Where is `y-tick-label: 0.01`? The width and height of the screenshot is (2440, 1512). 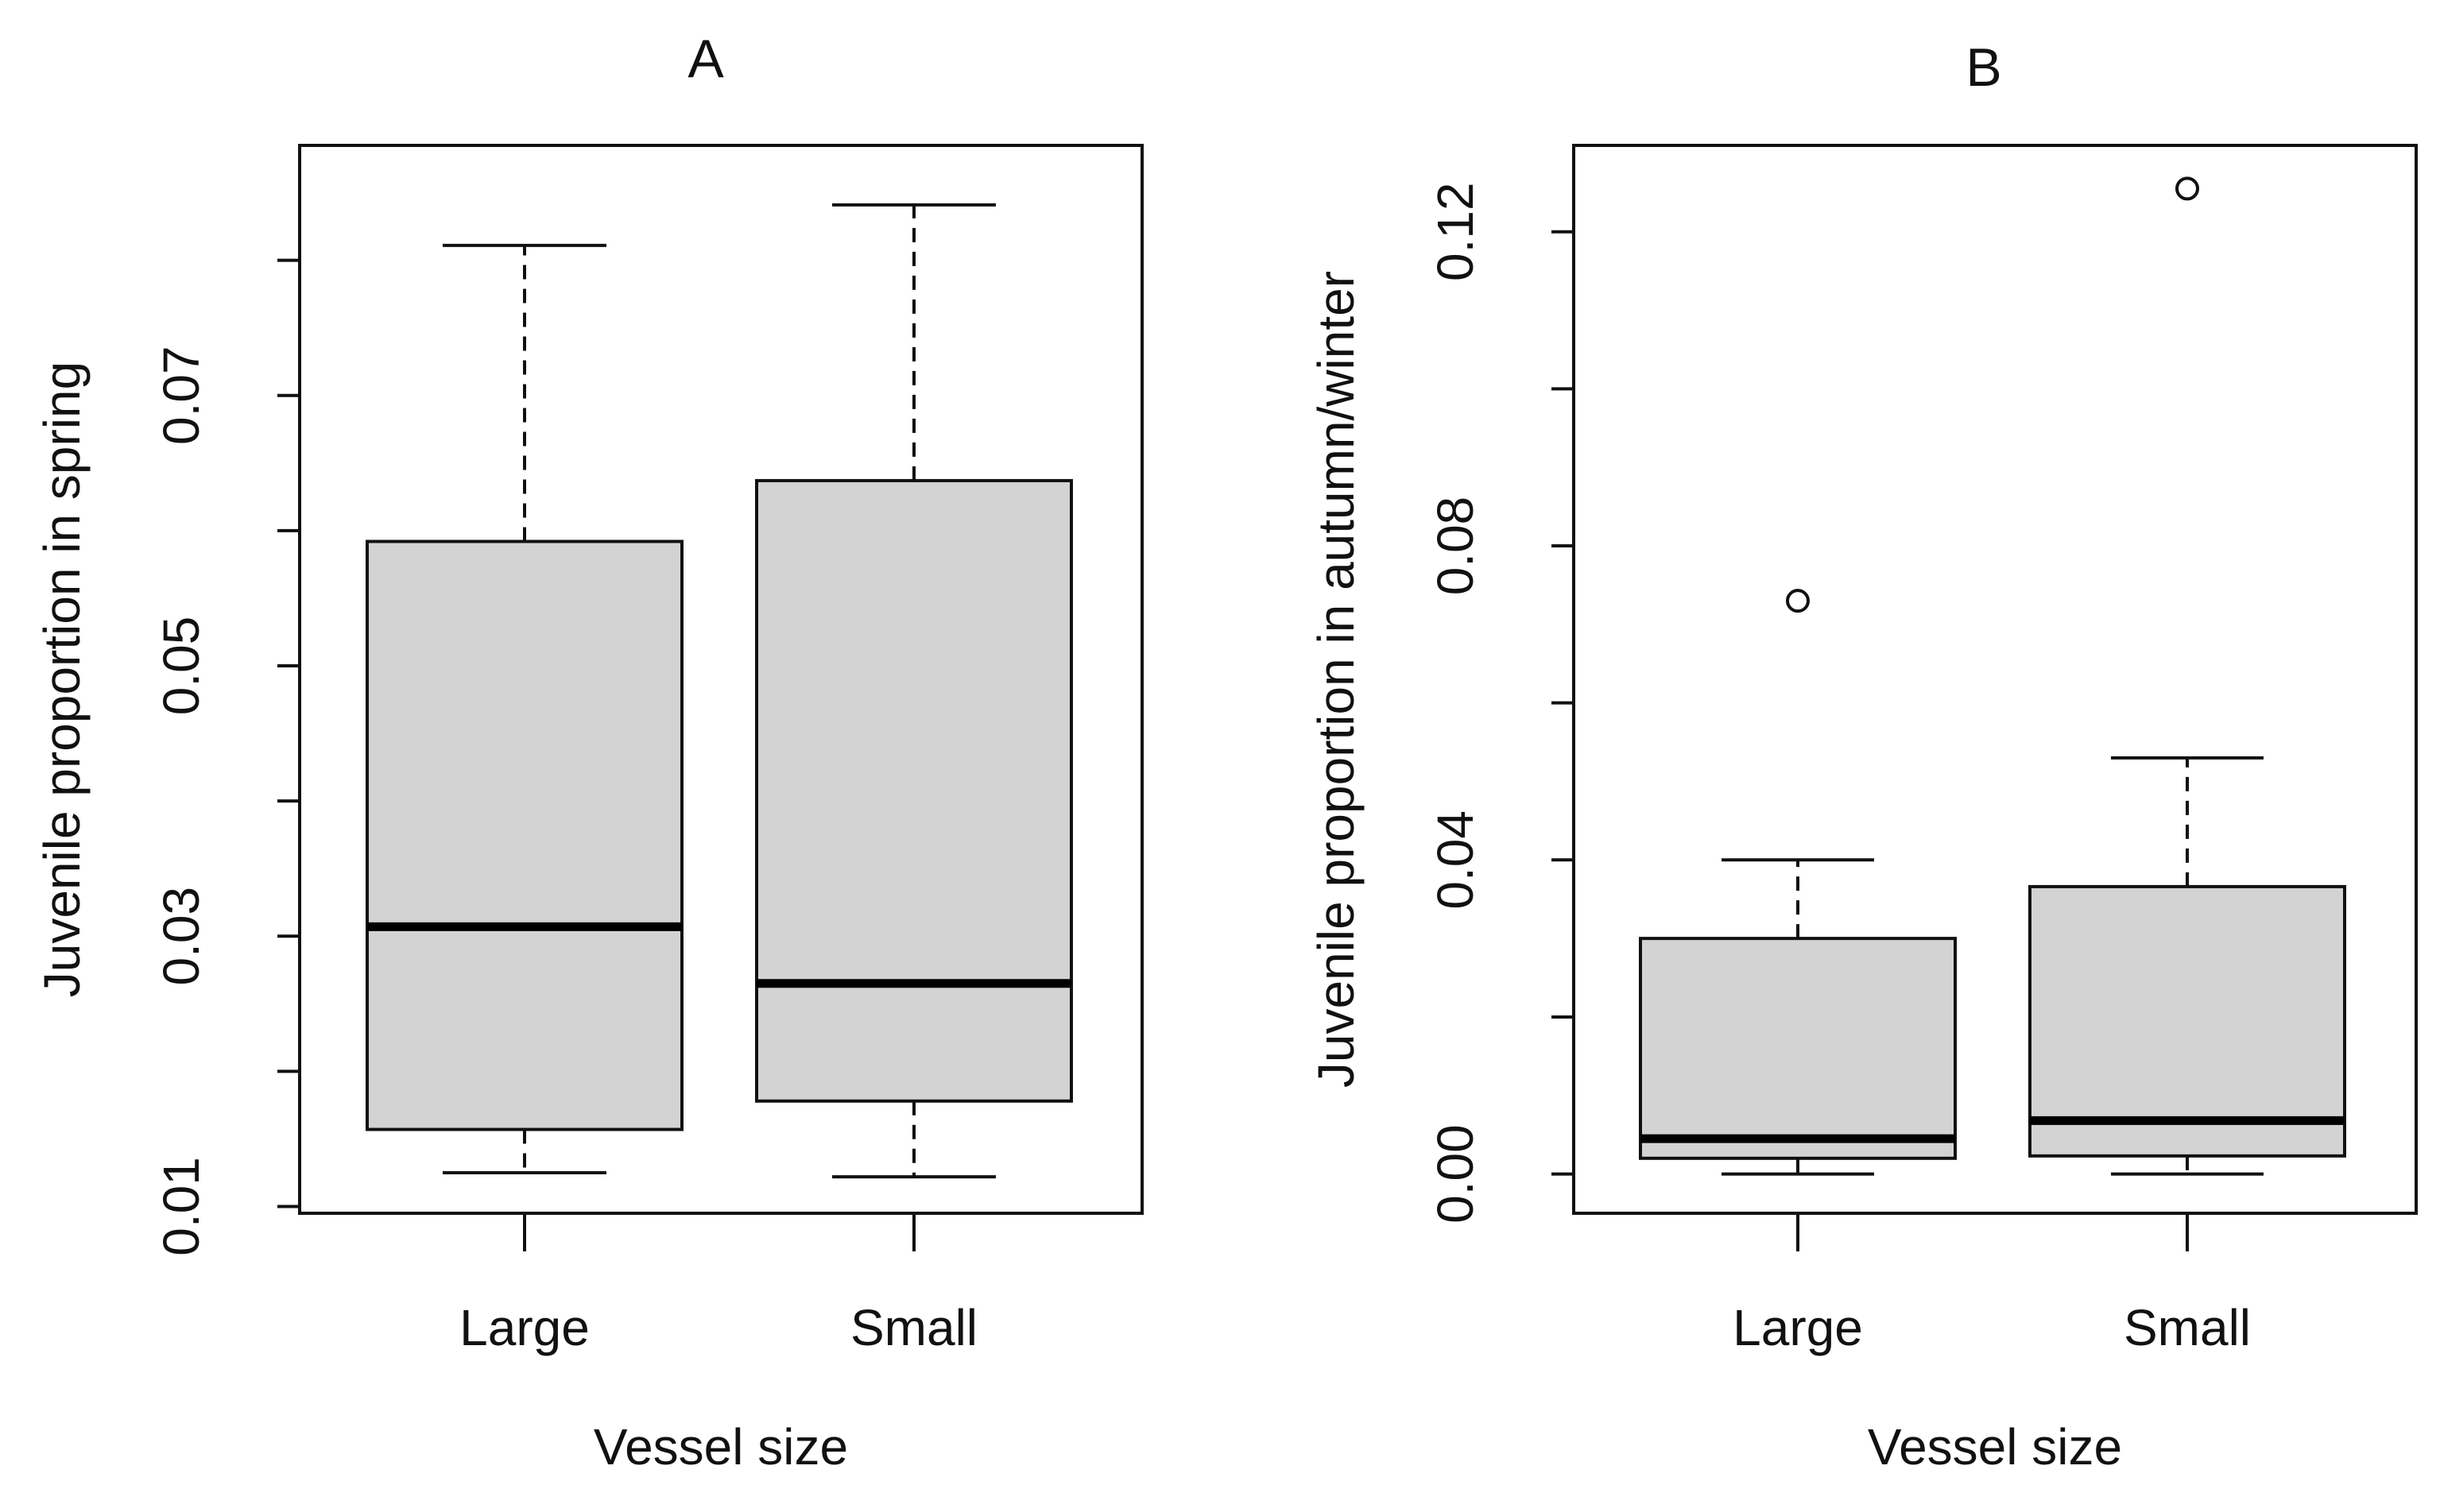
y-tick-label: 0.01 is located at coordinates (181, 1206).